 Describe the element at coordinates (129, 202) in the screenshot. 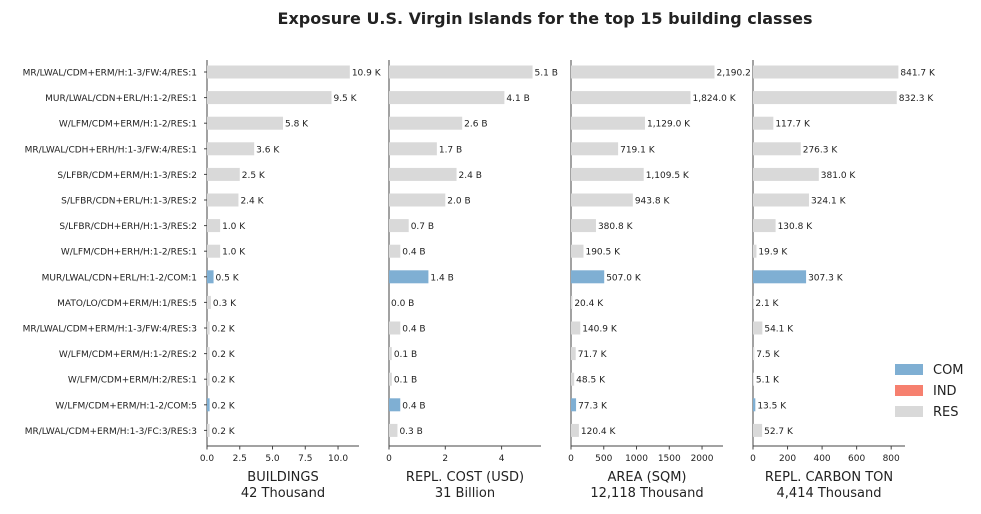

I see `category-label: S/LFBR/CDN+ERL/H:1-3/RES:2` at that location.